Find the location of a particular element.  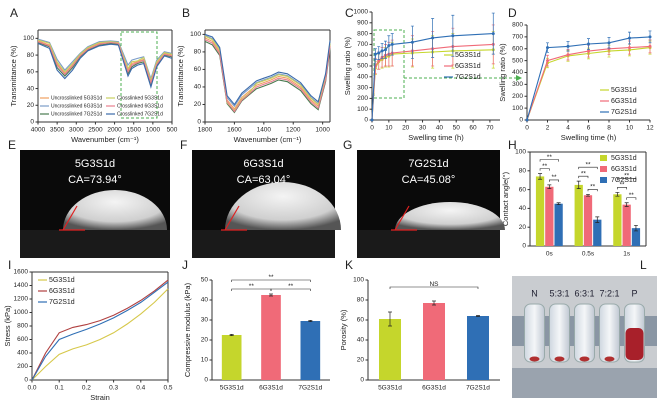

legend-label: Crosslinked 5G3S1d is located at coordinates (140, 98).